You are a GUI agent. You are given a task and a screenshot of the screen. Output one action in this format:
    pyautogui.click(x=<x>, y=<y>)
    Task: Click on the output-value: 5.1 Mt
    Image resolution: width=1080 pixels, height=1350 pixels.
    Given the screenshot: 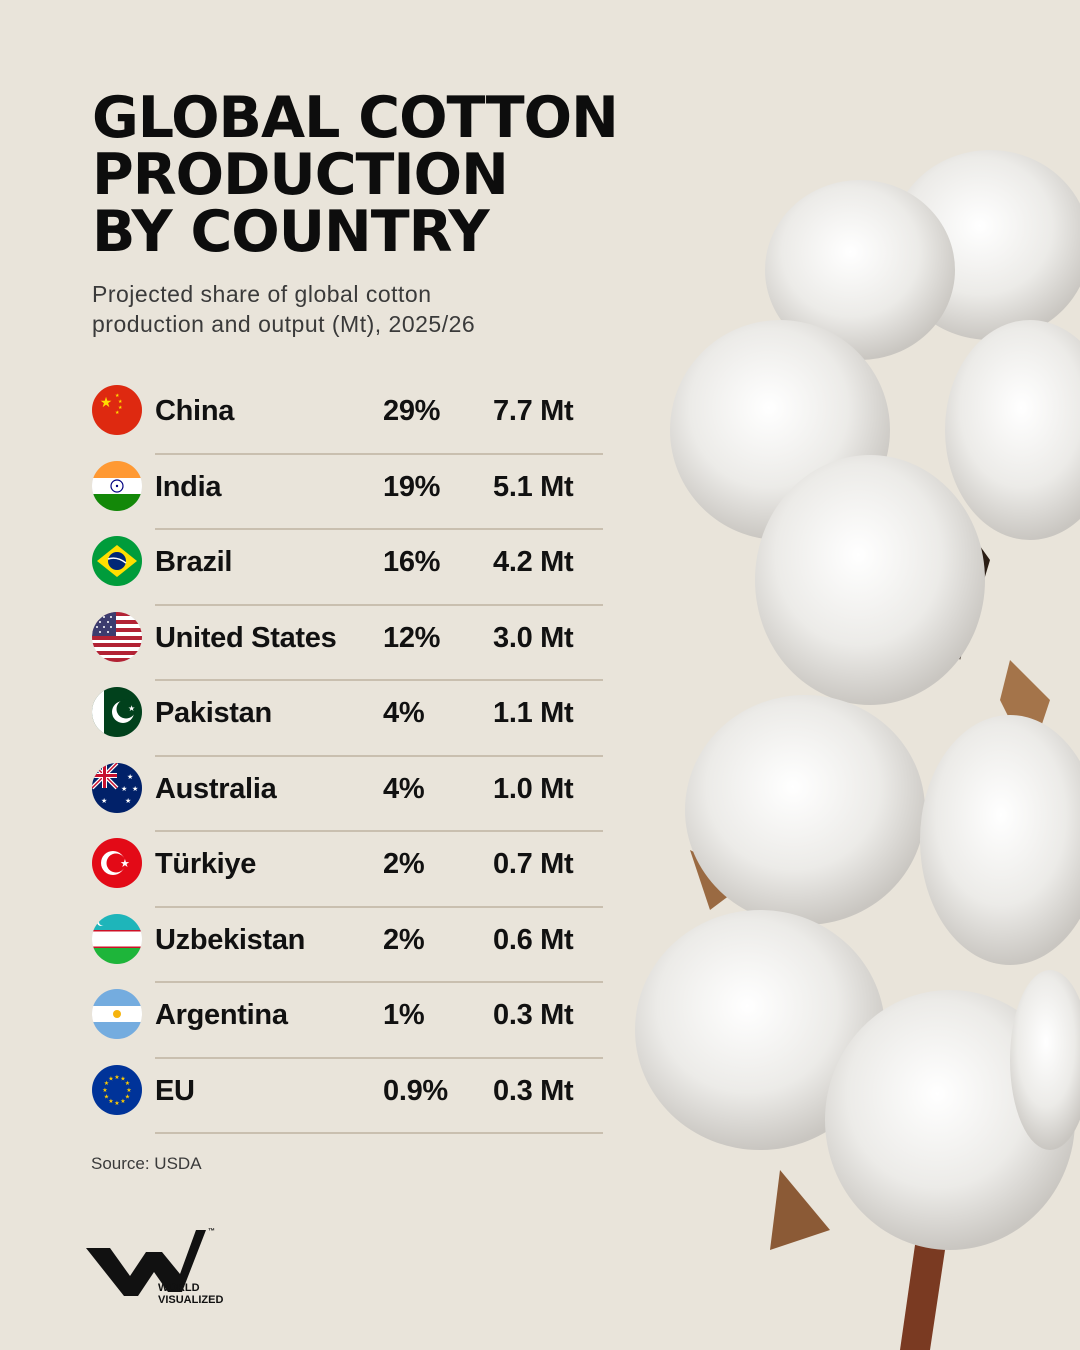 What is the action you would take?
    pyautogui.click(x=533, y=486)
    